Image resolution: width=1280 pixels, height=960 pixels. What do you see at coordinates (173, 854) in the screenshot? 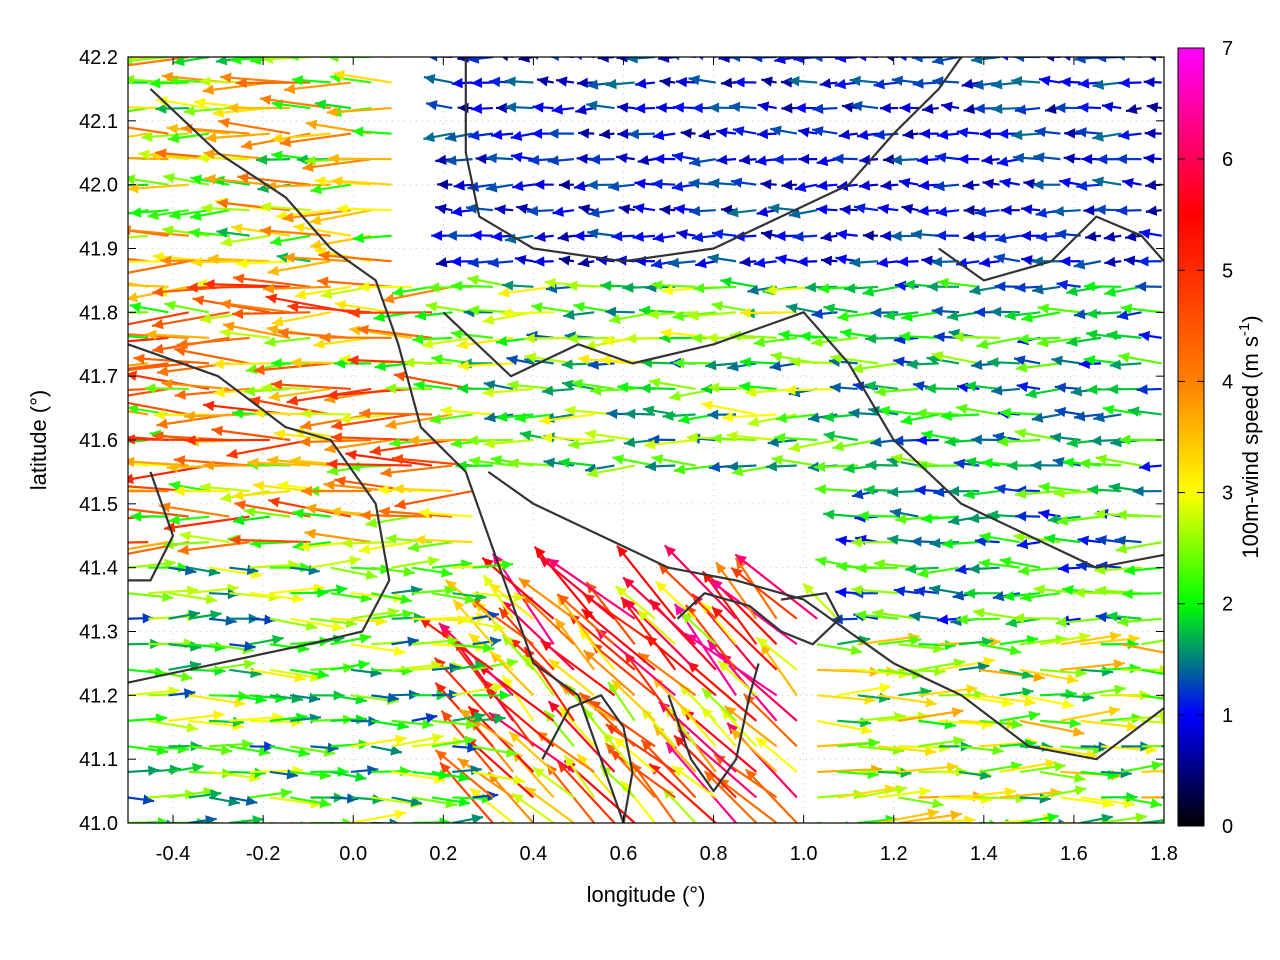
I see `x-tick-label: -0.4` at bounding box center [173, 854].